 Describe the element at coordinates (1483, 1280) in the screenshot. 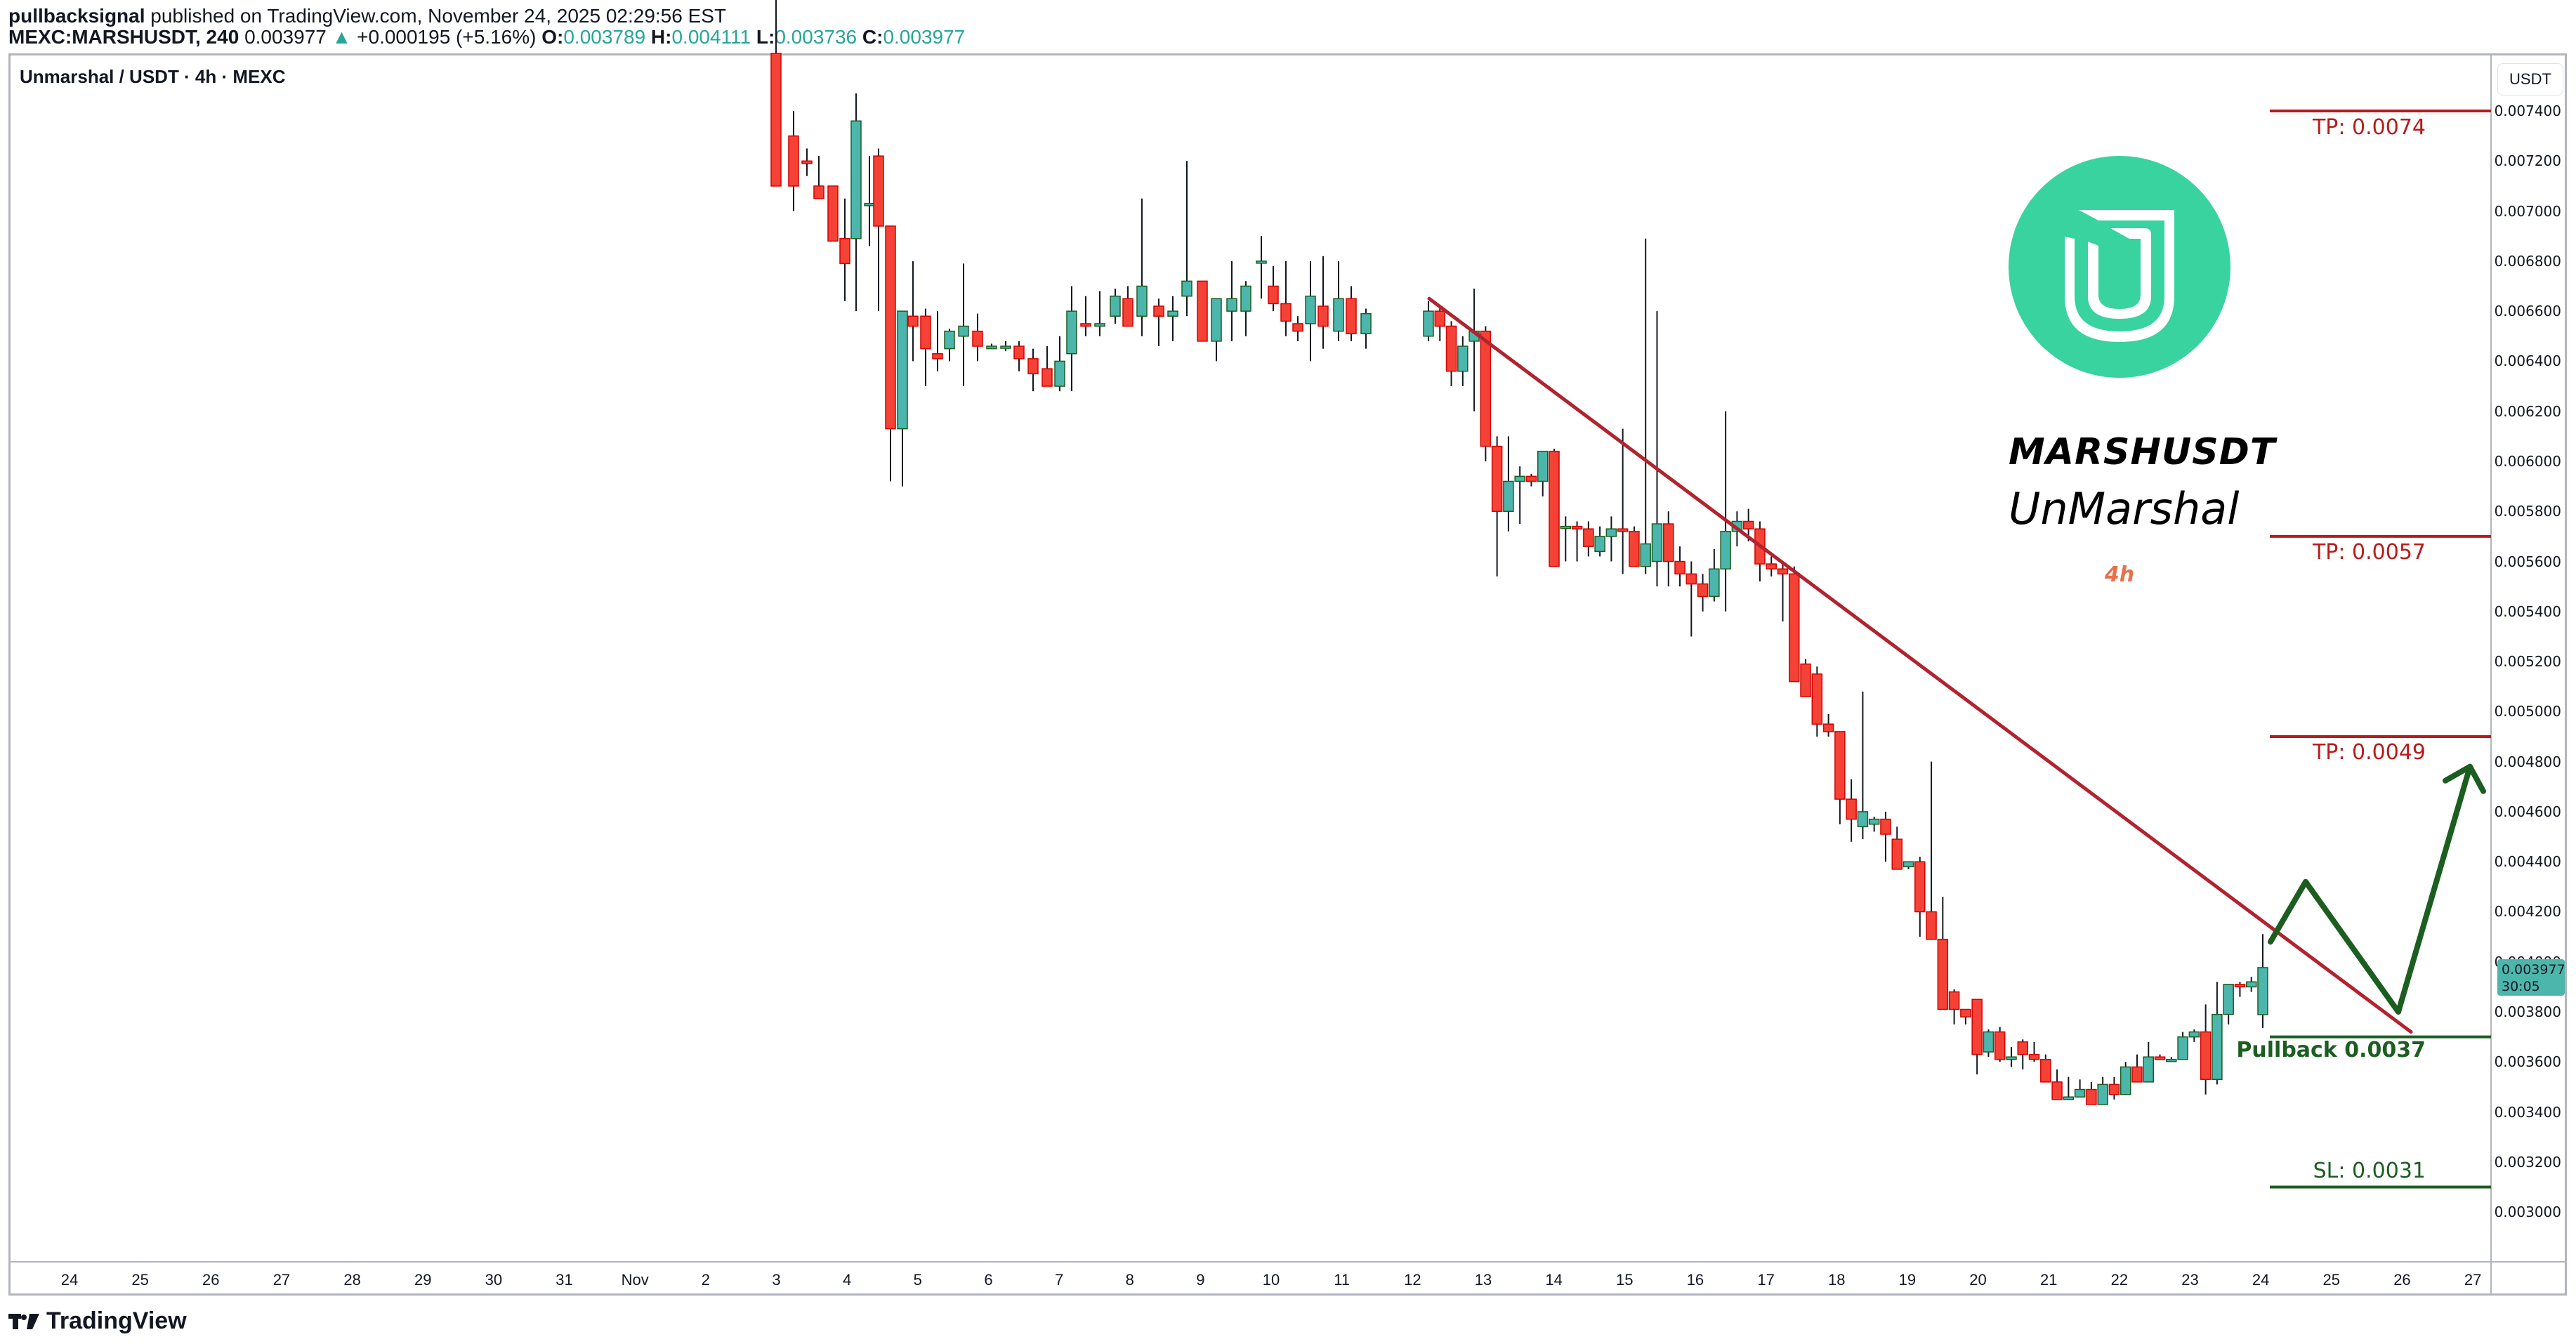

I see `time-tick: 13` at that location.